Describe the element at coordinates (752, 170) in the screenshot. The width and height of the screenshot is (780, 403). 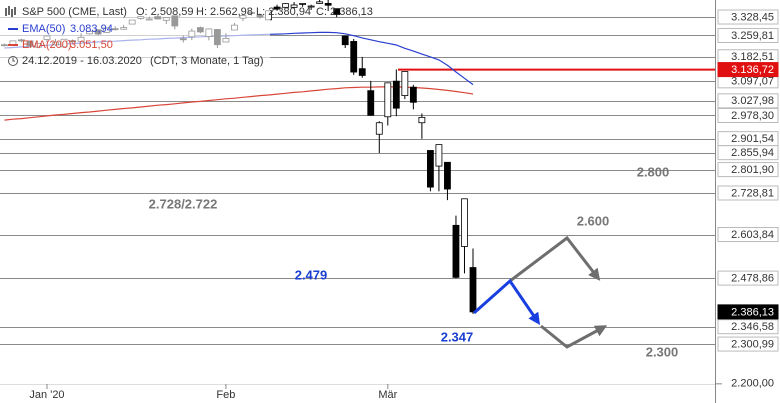
I see `price-label: 2.801,90` at that location.